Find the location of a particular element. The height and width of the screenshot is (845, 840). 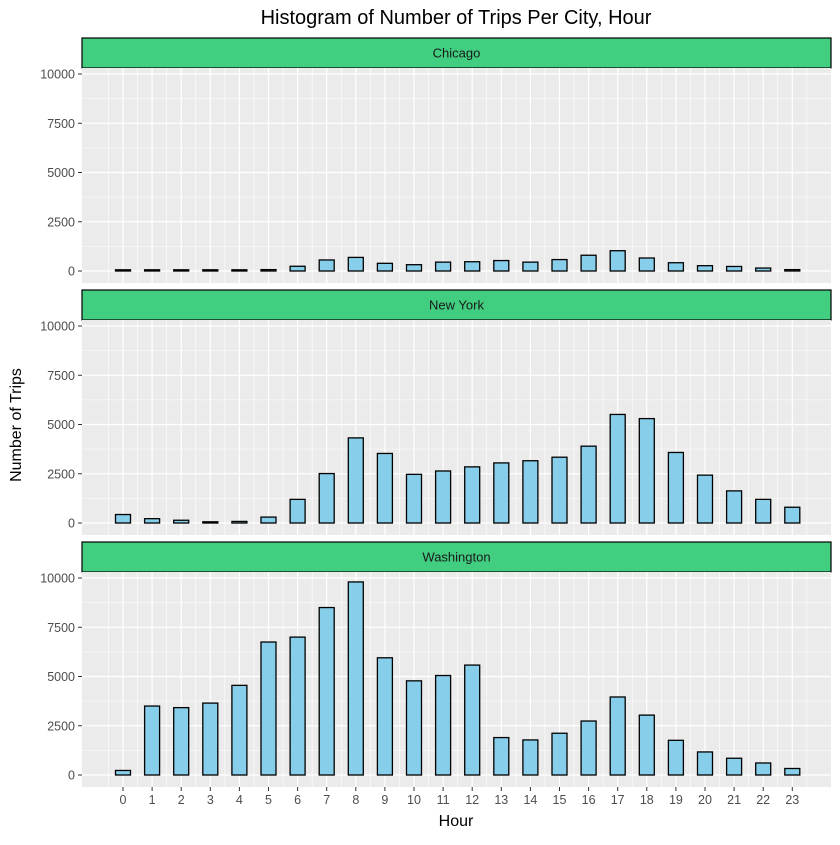

x-tick-label: 19 is located at coordinates (676, 800).